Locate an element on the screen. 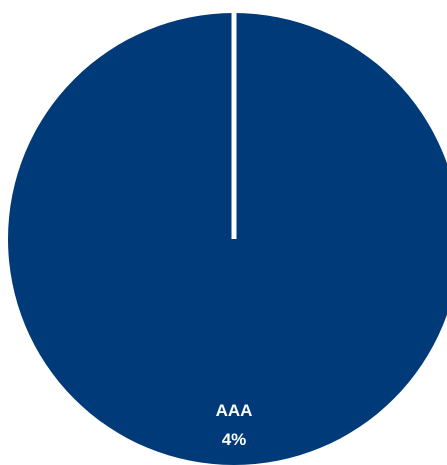 This screenshot has width=447, height=465. slice-label-aaa-percent: 4% is located at coordinates (234, 439).